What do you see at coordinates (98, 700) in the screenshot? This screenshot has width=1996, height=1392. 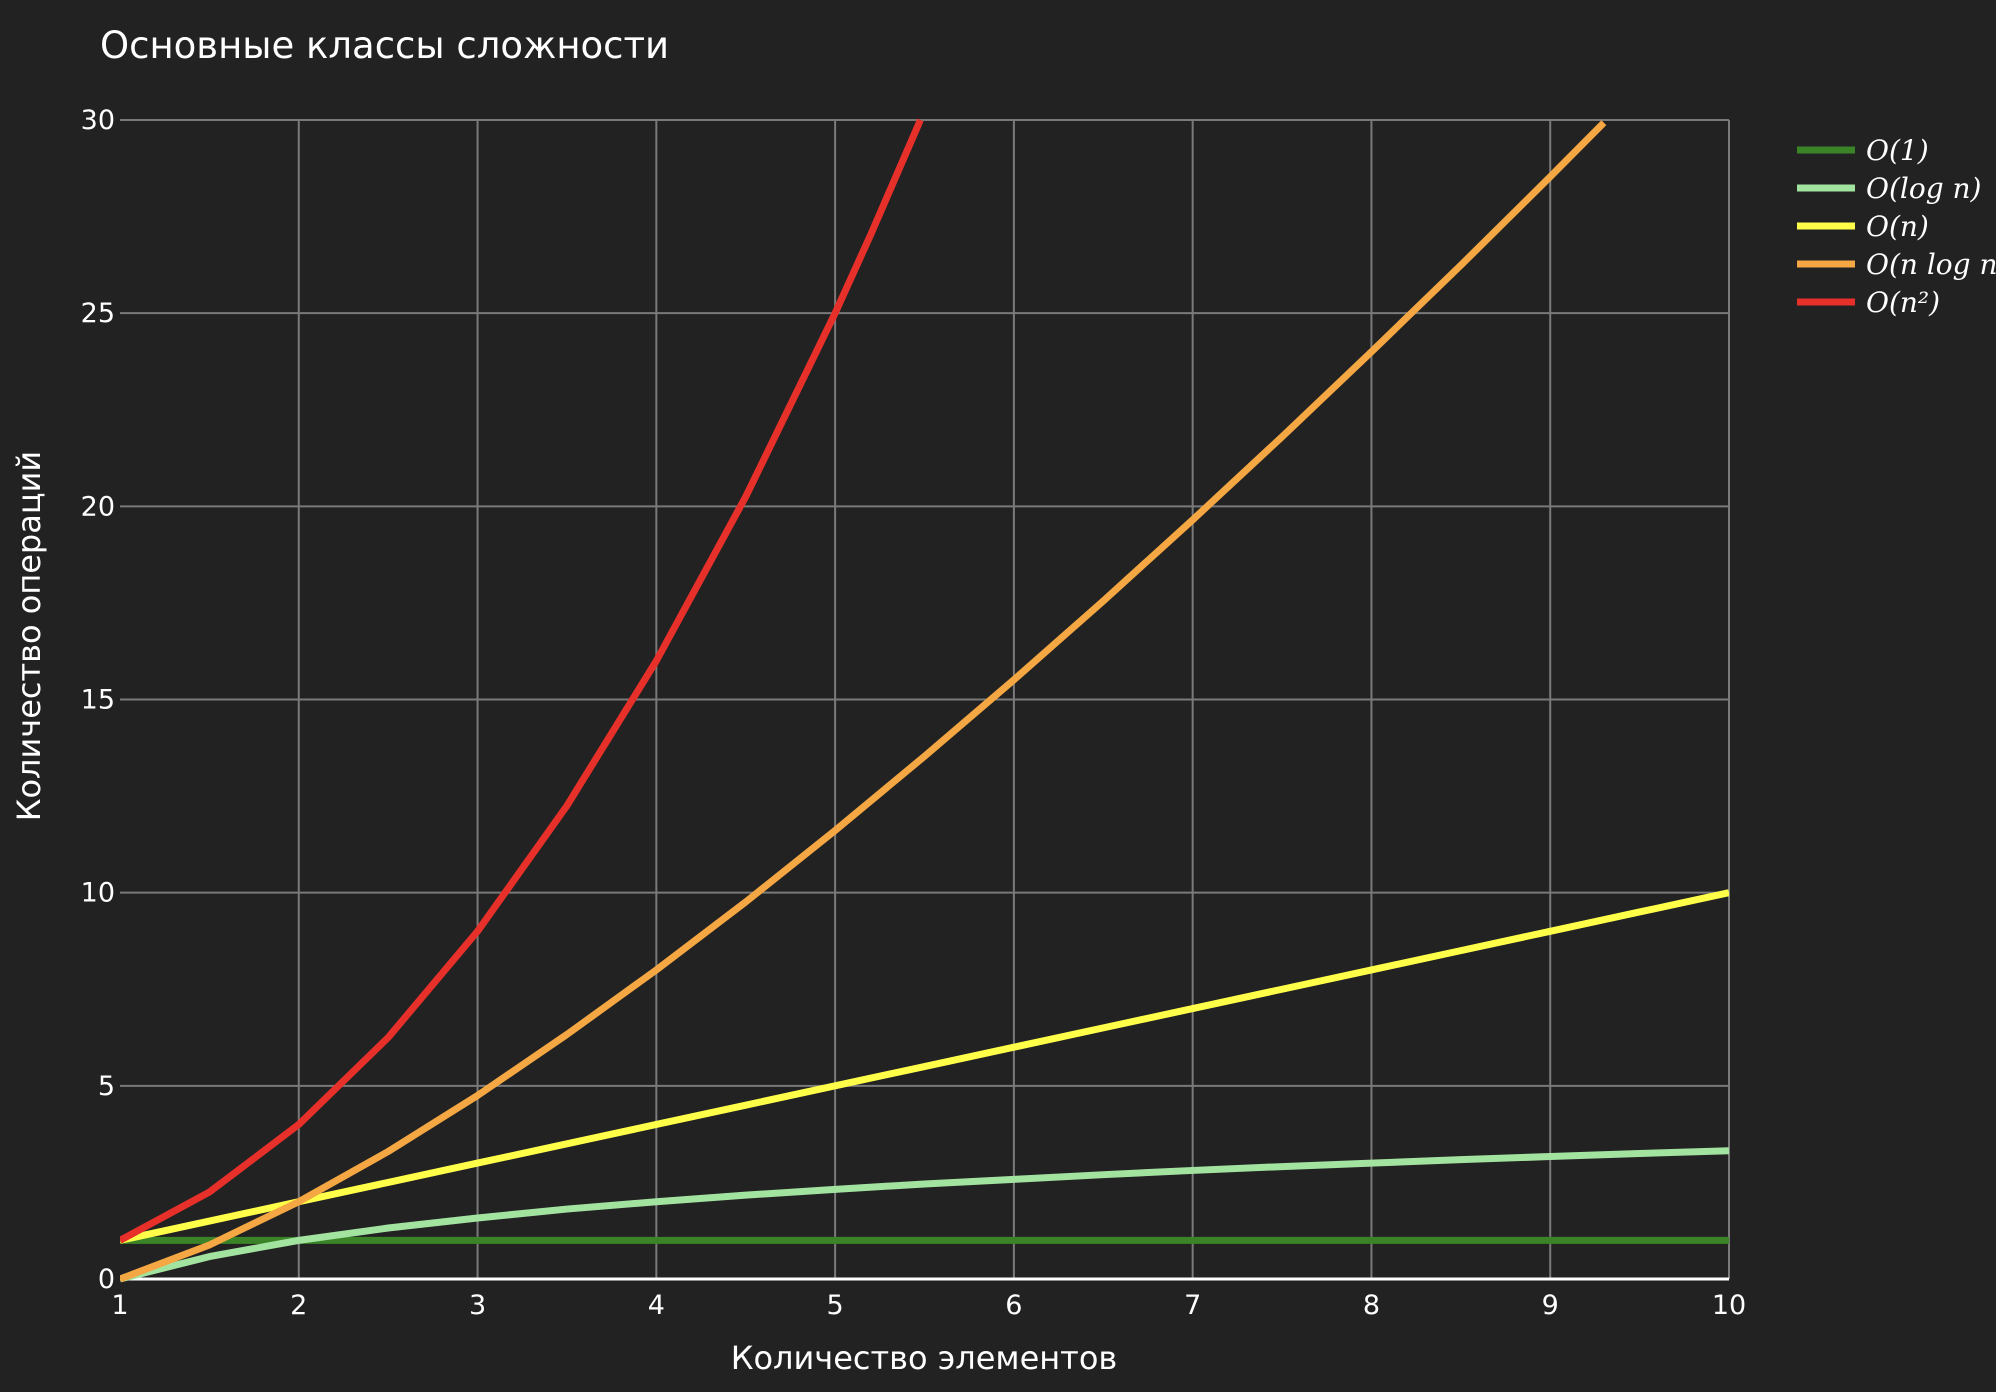 I see `y-tick-label: 15` at bounding box center [98, 700].